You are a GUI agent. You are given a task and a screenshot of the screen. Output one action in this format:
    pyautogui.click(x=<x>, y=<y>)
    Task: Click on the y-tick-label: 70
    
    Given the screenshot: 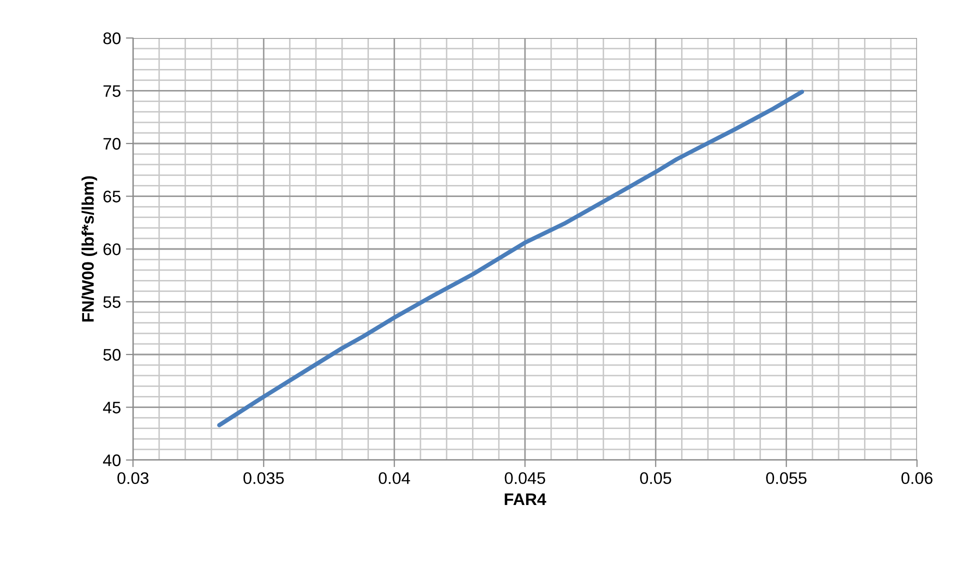 What is the action you would take?
    pyautogui.click(x=112, y=144)
    